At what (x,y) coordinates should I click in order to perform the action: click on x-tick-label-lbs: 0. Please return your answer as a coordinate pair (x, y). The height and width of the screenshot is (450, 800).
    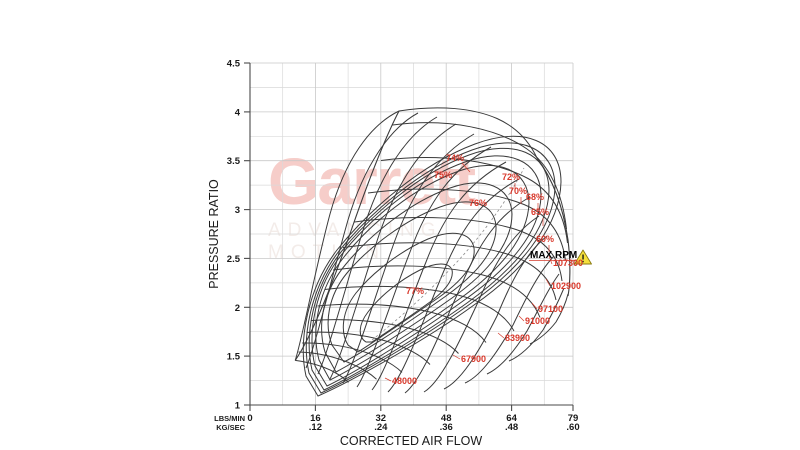
    Looking at the image, I should click on (249, 418).